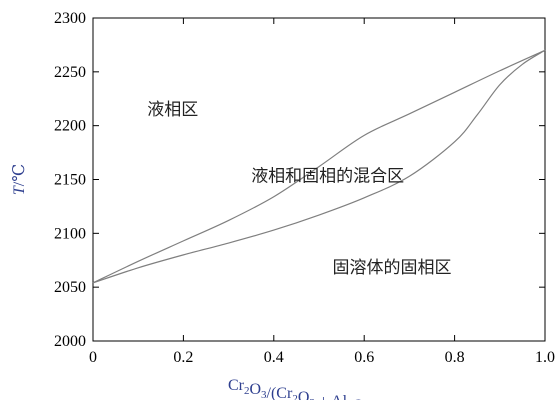 The height and width of the screenshot is (400, 560). What do you see at coordinates (70, 126) in the screenshot?
I see `y-tick-label: 2200` at bounding box center [70, 126].